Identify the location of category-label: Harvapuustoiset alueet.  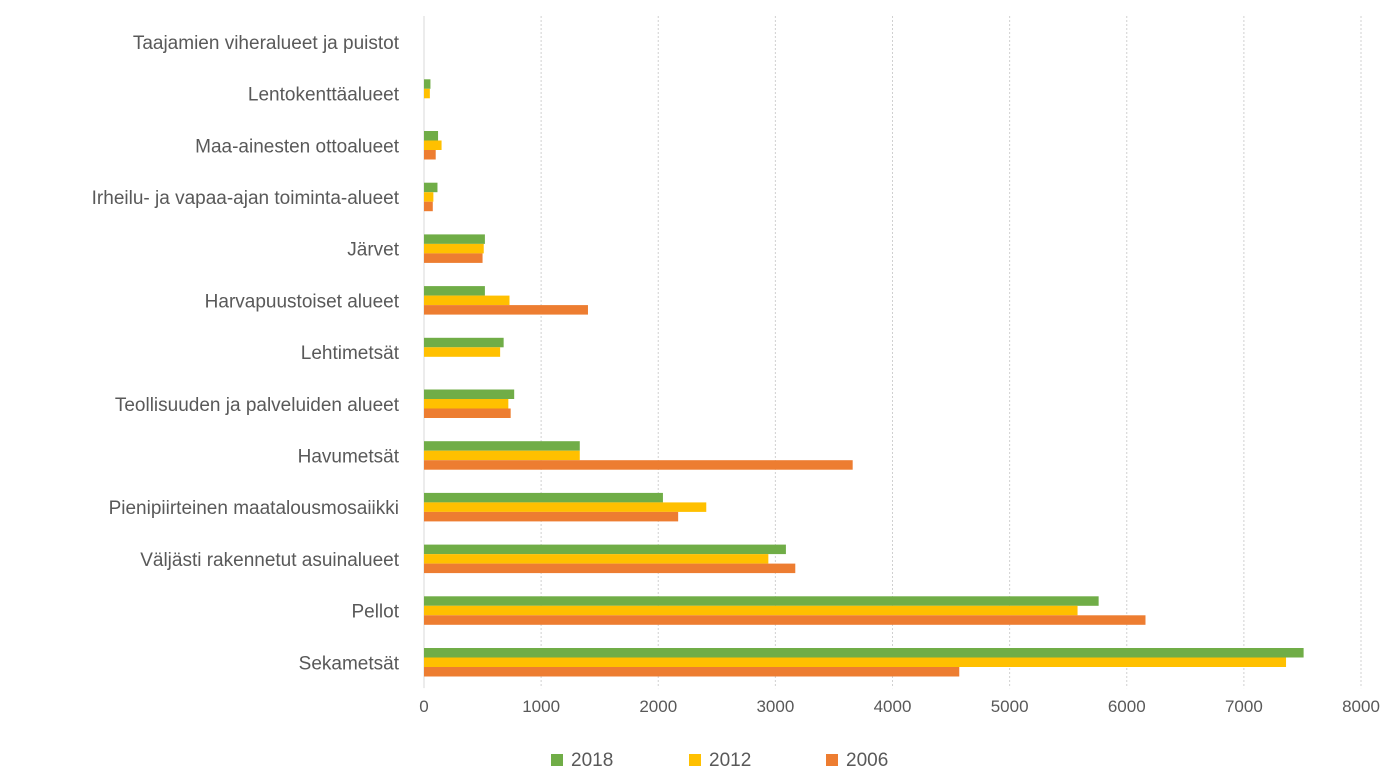
(302, 301).